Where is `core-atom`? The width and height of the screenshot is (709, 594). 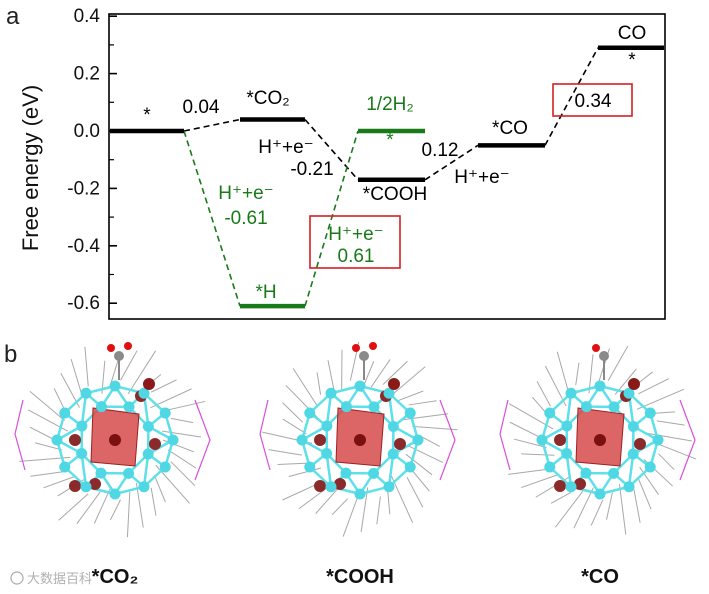 core-atom is located at coordinates (115, 440).